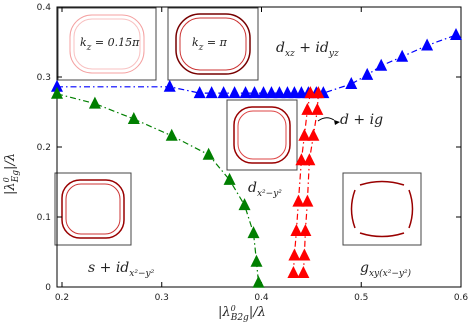 The height and width of the screenshot is (327, 472). I want to click on text-part: s + id, so click(108, 268).